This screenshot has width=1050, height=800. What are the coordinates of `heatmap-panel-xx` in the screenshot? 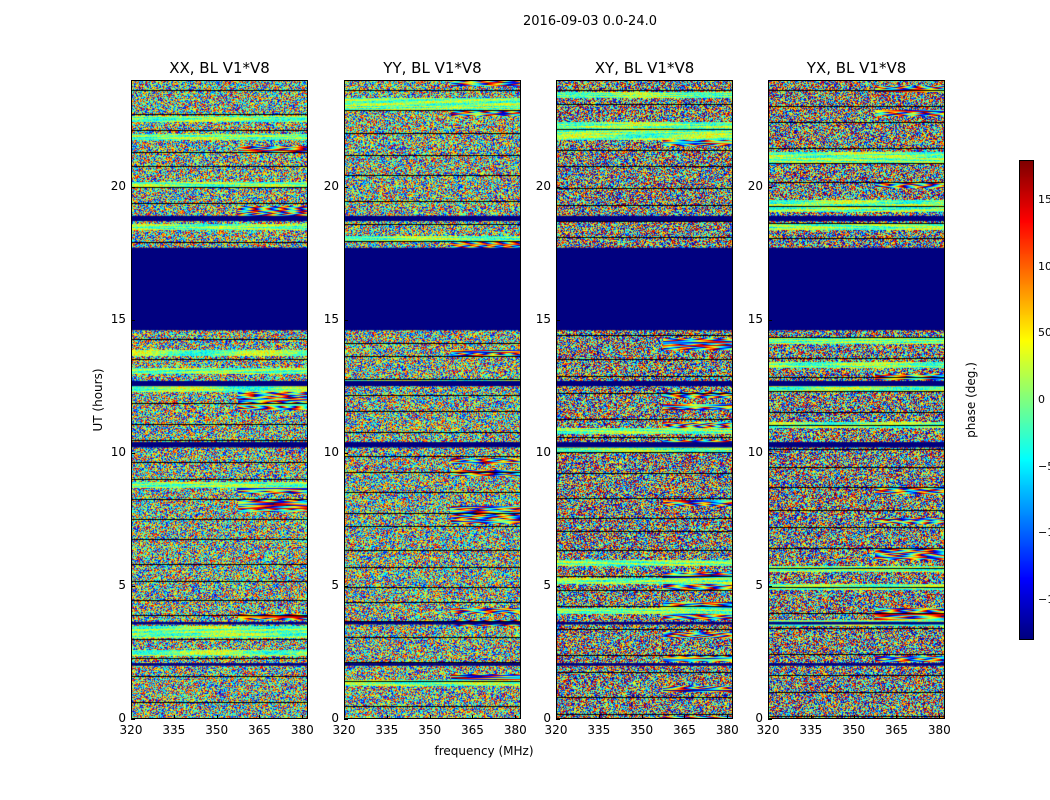 It's located at (219, 399).